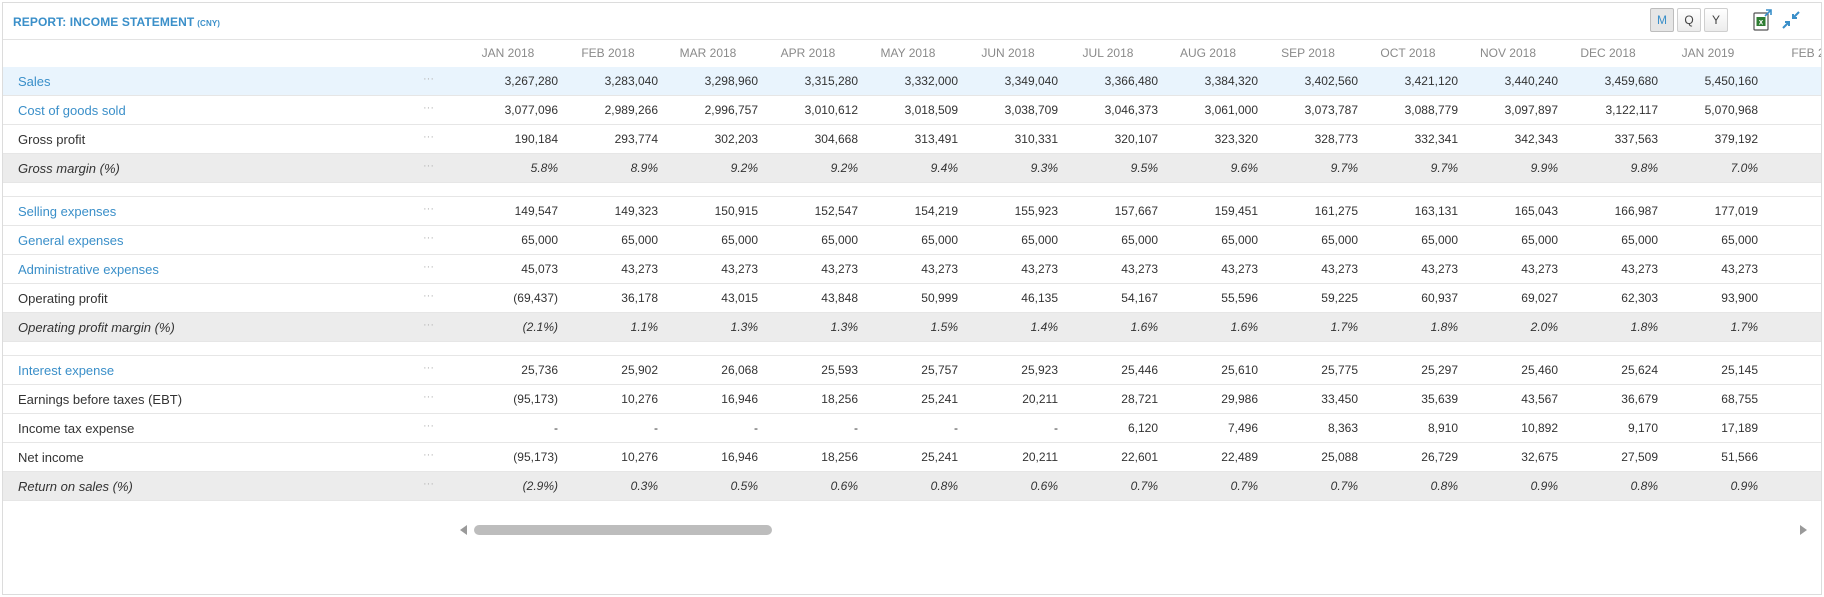 Image resolution: width=1824 pixels, height=597 pixels. I want to click on scroll-right-arrow, so click(1803, 530).